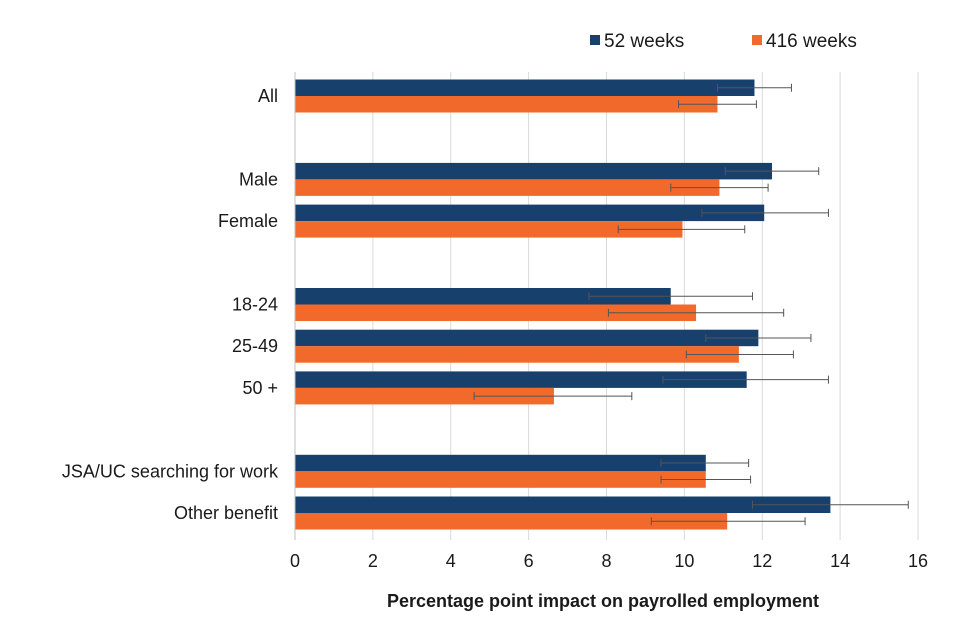 Image resolution: width=960 pixels, height=640 pixels. What do you see at coordinates (511, 521) in the screenshot?
I see `bar-other-benefit-416-weeks` at bounding box center [511, 521].